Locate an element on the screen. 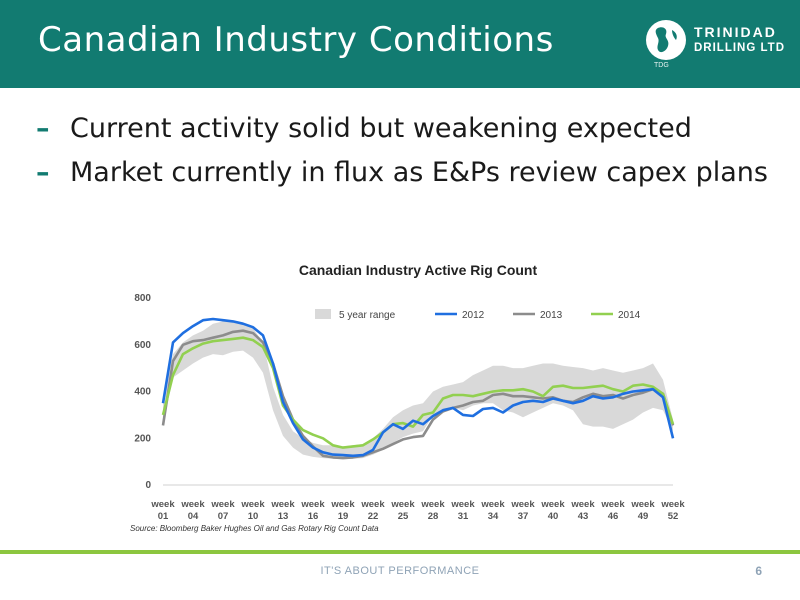 The width and height of the screenshot is (800, 600). page-number: 6 is located at coordinates (758, 571).